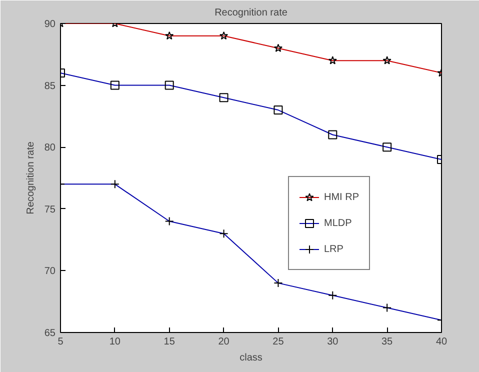  I want to click on x-tick-label: 25, so click(278, 342).